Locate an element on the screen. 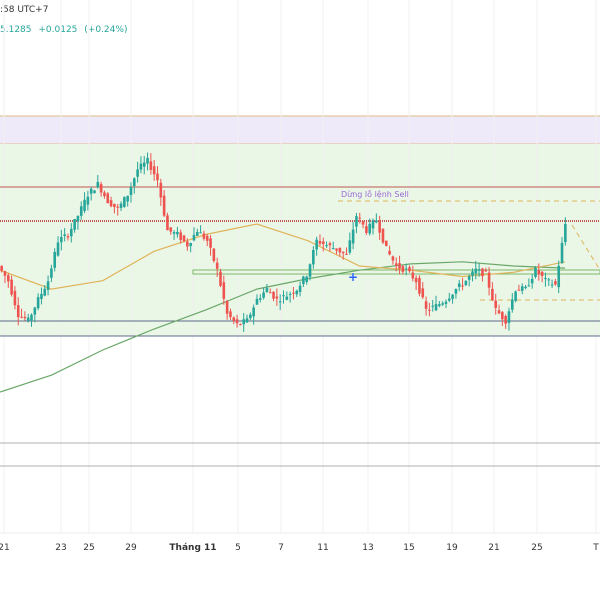 This screenshot has width=600, height=600. x-axis: 21 23 25 29 Tháng 11 5 7 11 13 15 19 21 25 T is located at coordinates (299, 548).